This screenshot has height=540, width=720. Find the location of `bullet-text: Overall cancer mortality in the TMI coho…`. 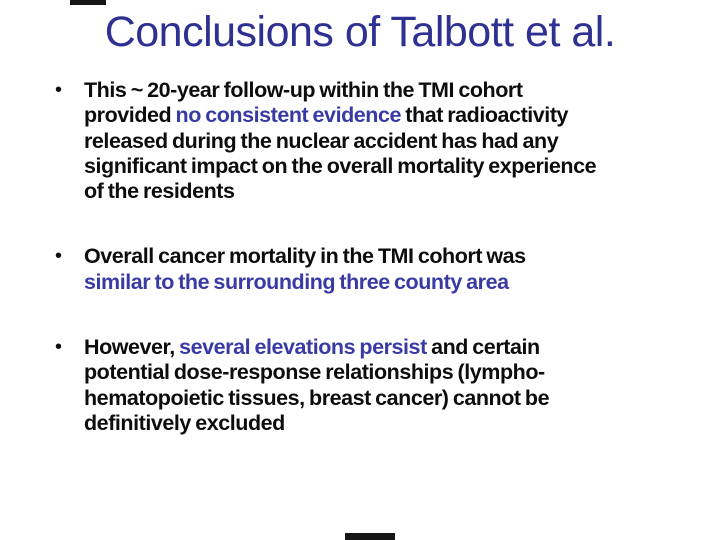

bullet-text: Overall cancer mortality in the TMI coho… is located at coordinates (305, 269).